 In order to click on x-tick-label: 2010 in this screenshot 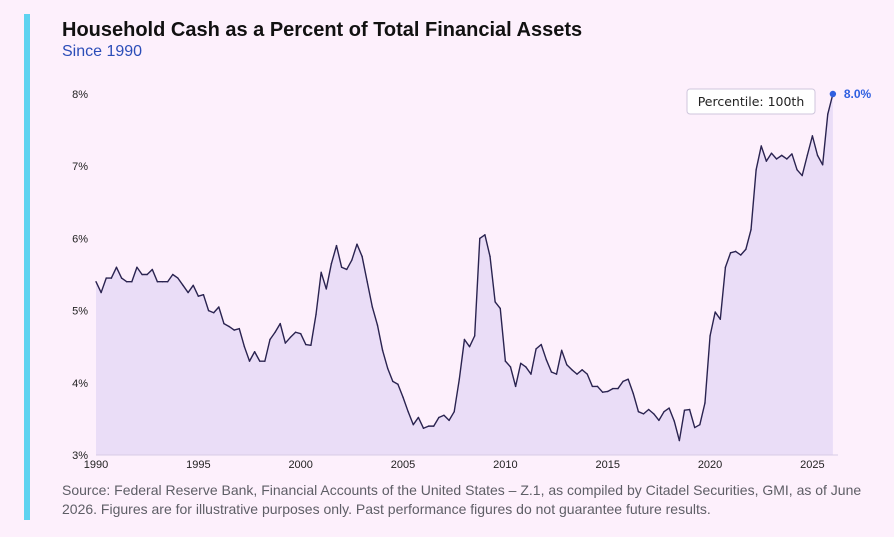, I will do `click(505, 464)`.